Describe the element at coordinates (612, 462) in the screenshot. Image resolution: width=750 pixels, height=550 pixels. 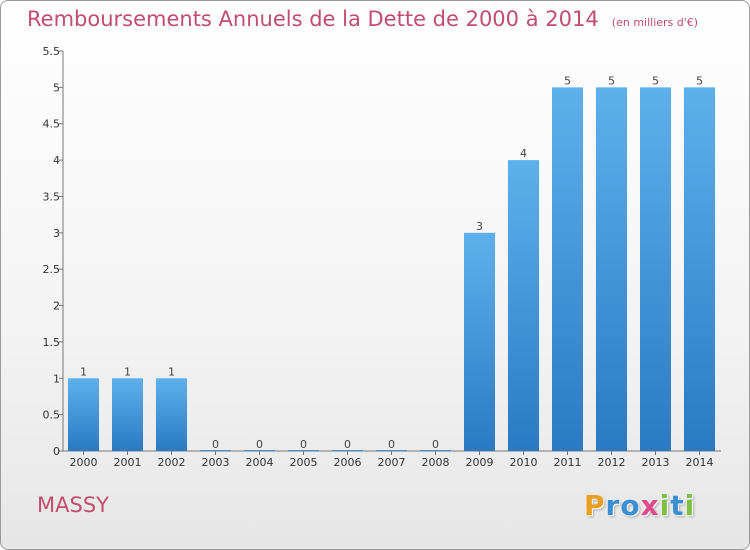
I see `x-tick-label: 2012` at that location.